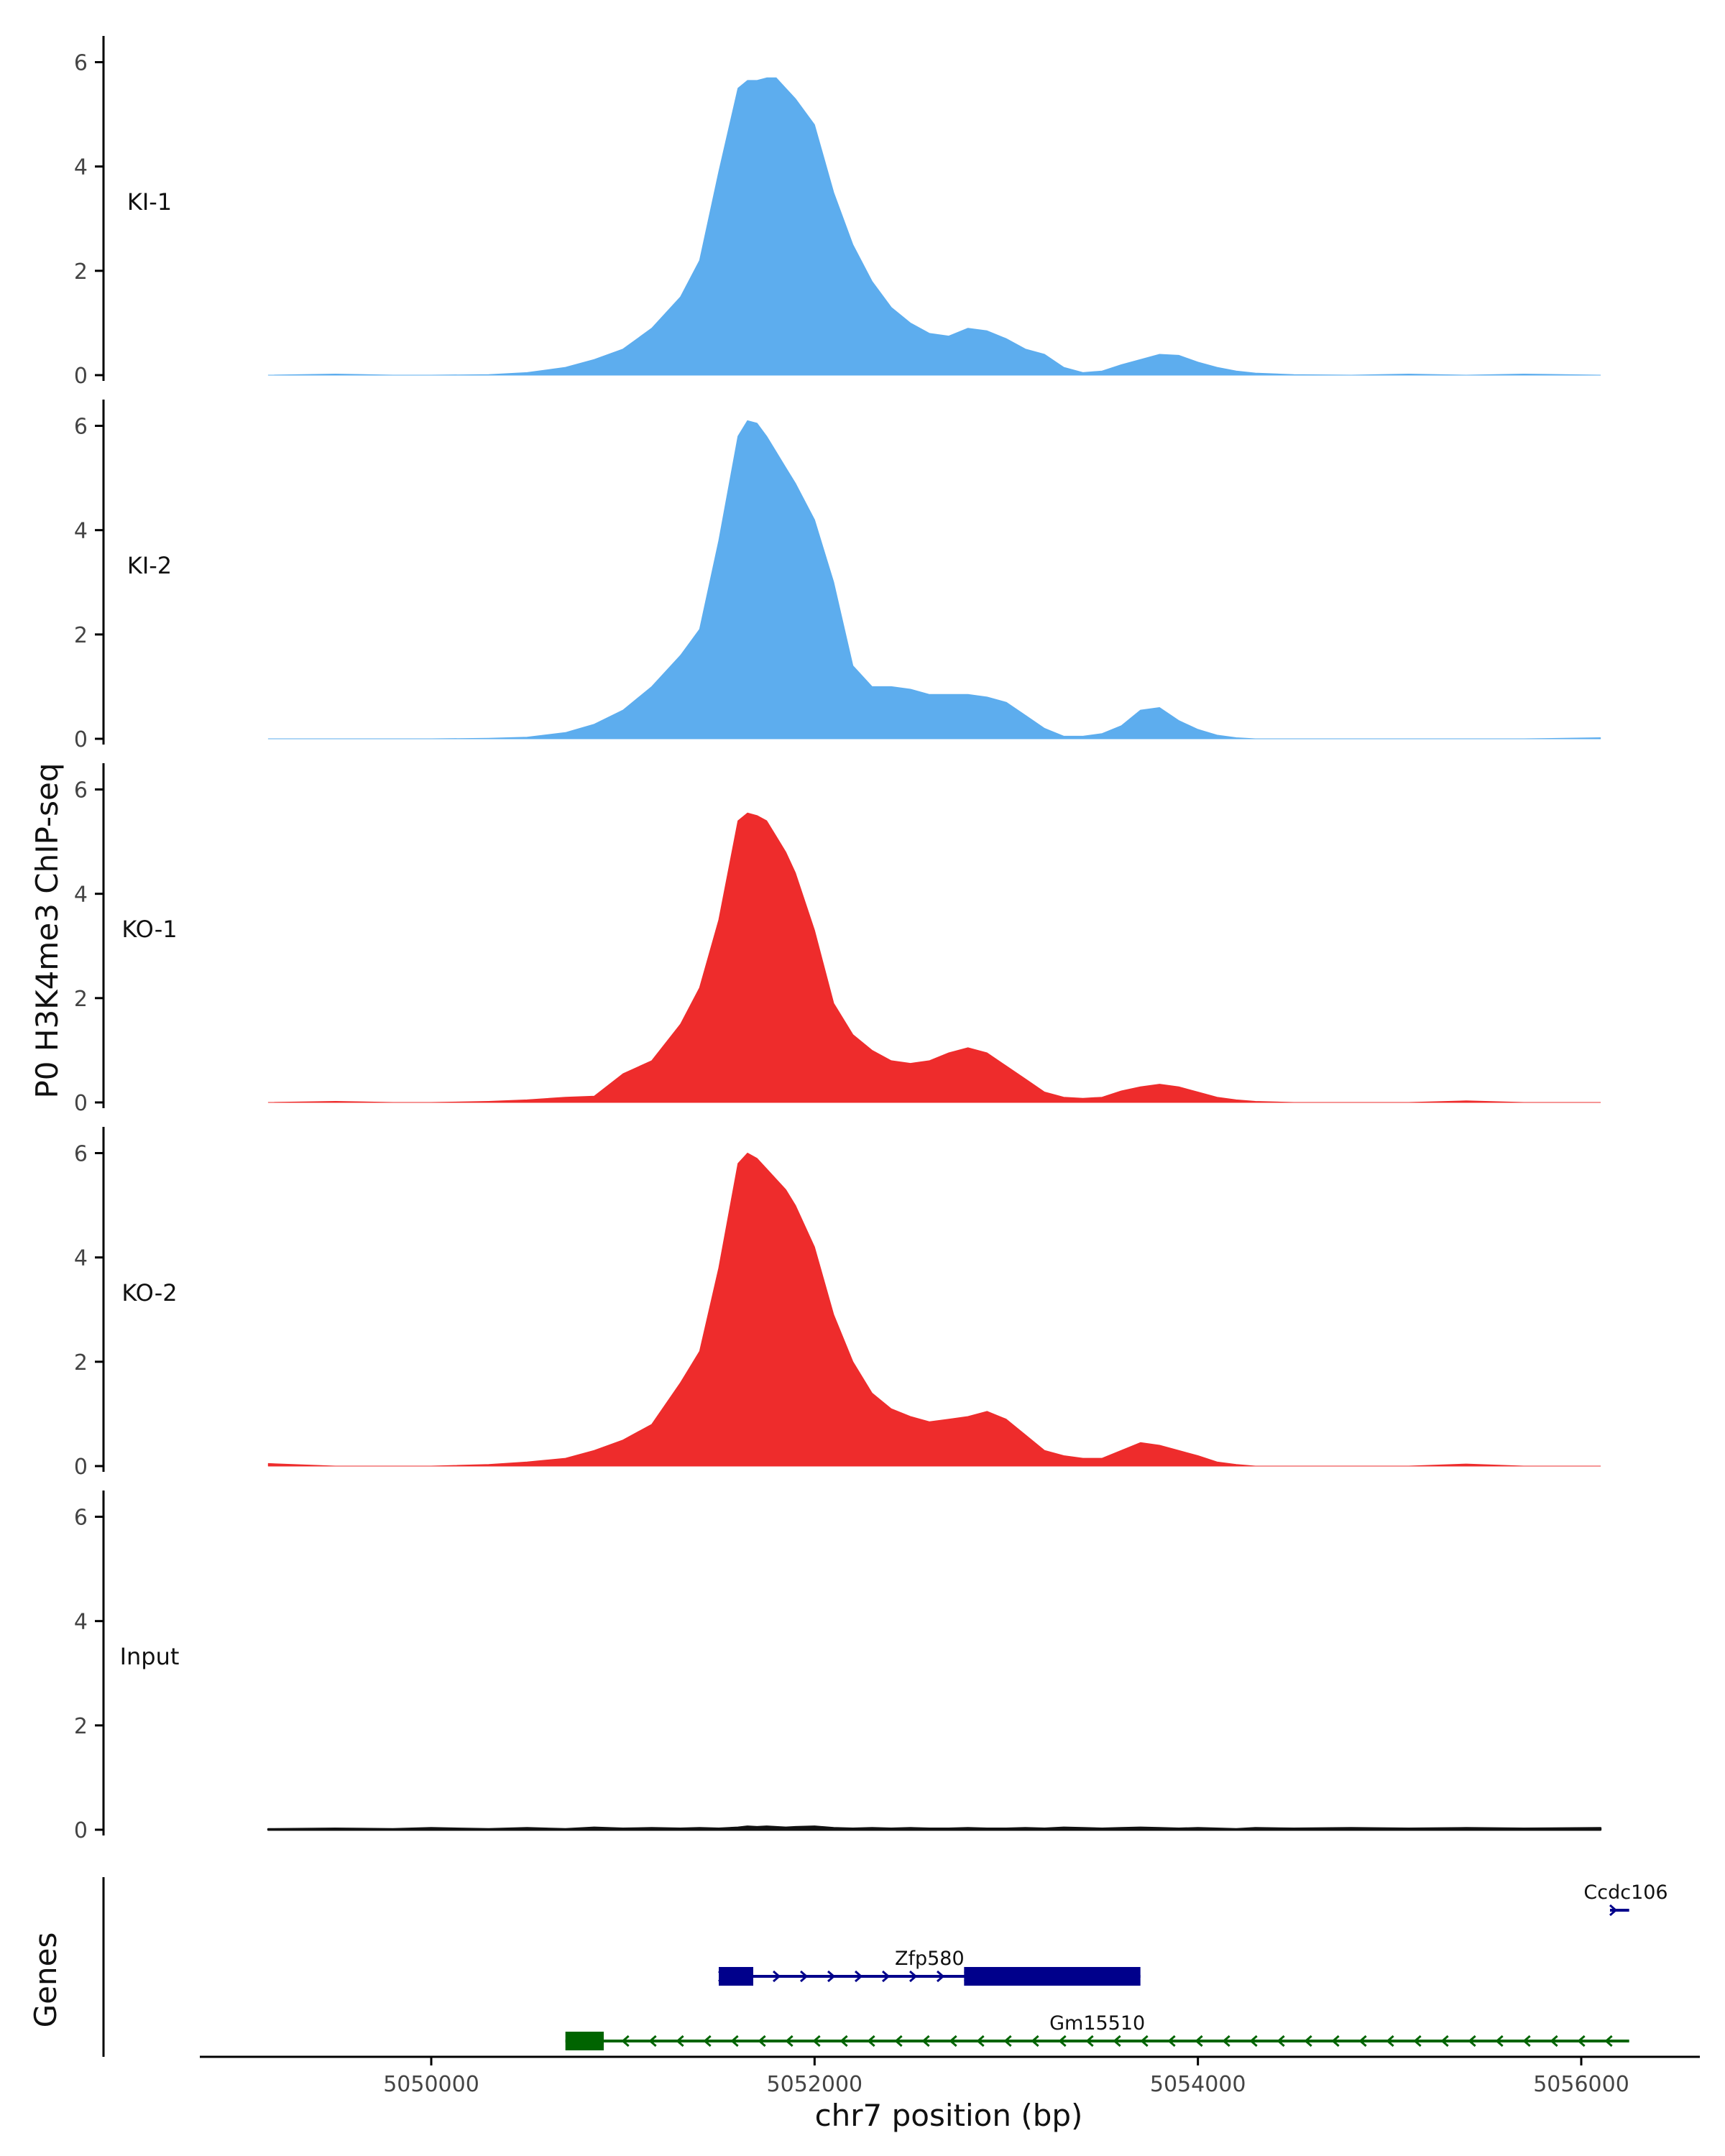  What do you see at coordinates (149, 202) in the screenshot?
I see `track-label-ki-1: KI-1` at bounding box center [149, 202].